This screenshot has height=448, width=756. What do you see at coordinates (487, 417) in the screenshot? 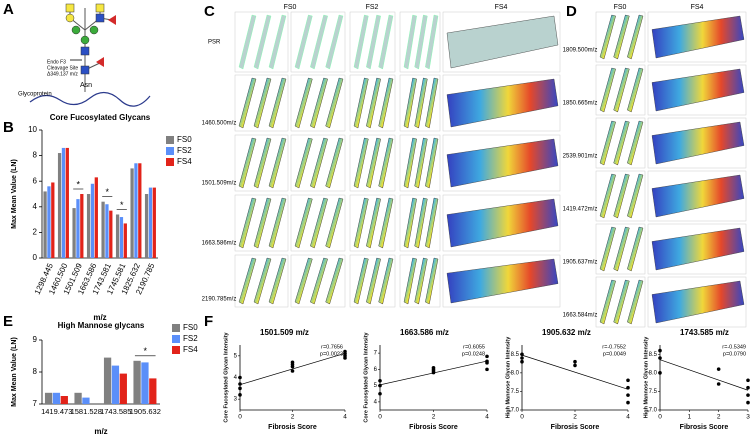
I see `x-tick-label: 4` at bounding box center [487, 417].